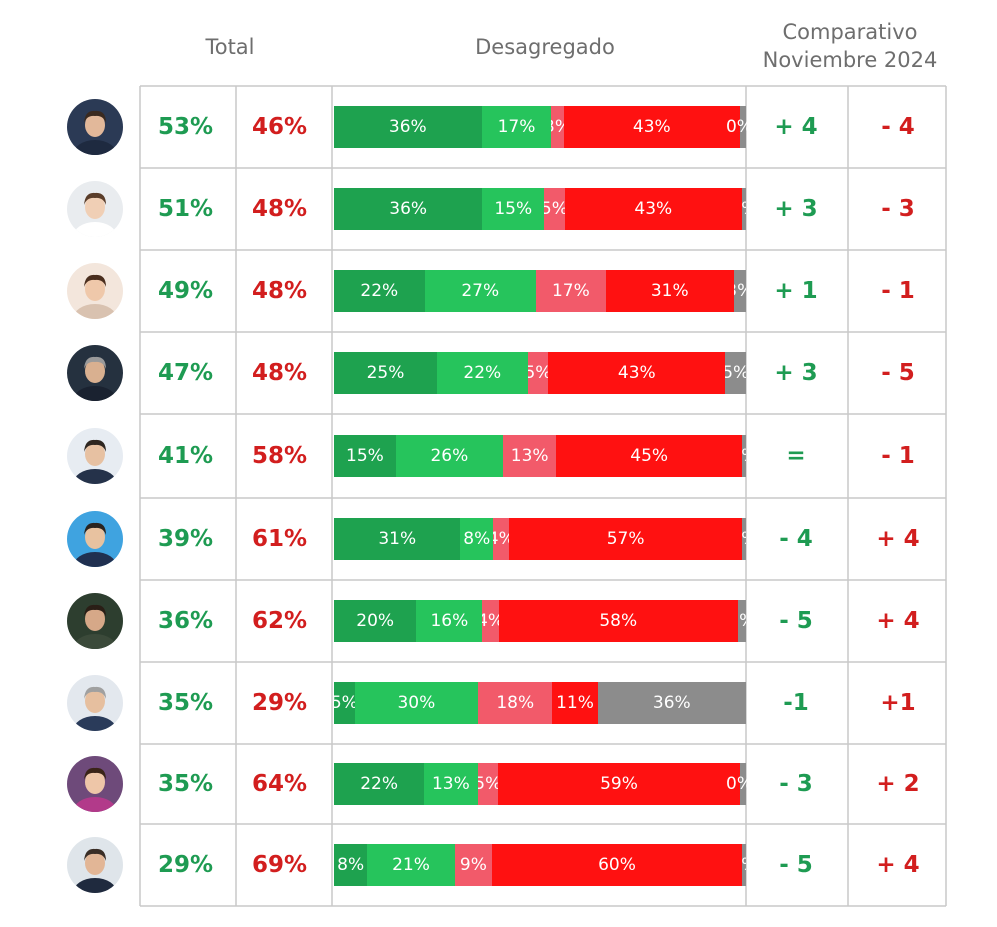 This screenshot has width=997, height=927. I want to click on bar-segment-label: 13%, so click(450, 784).